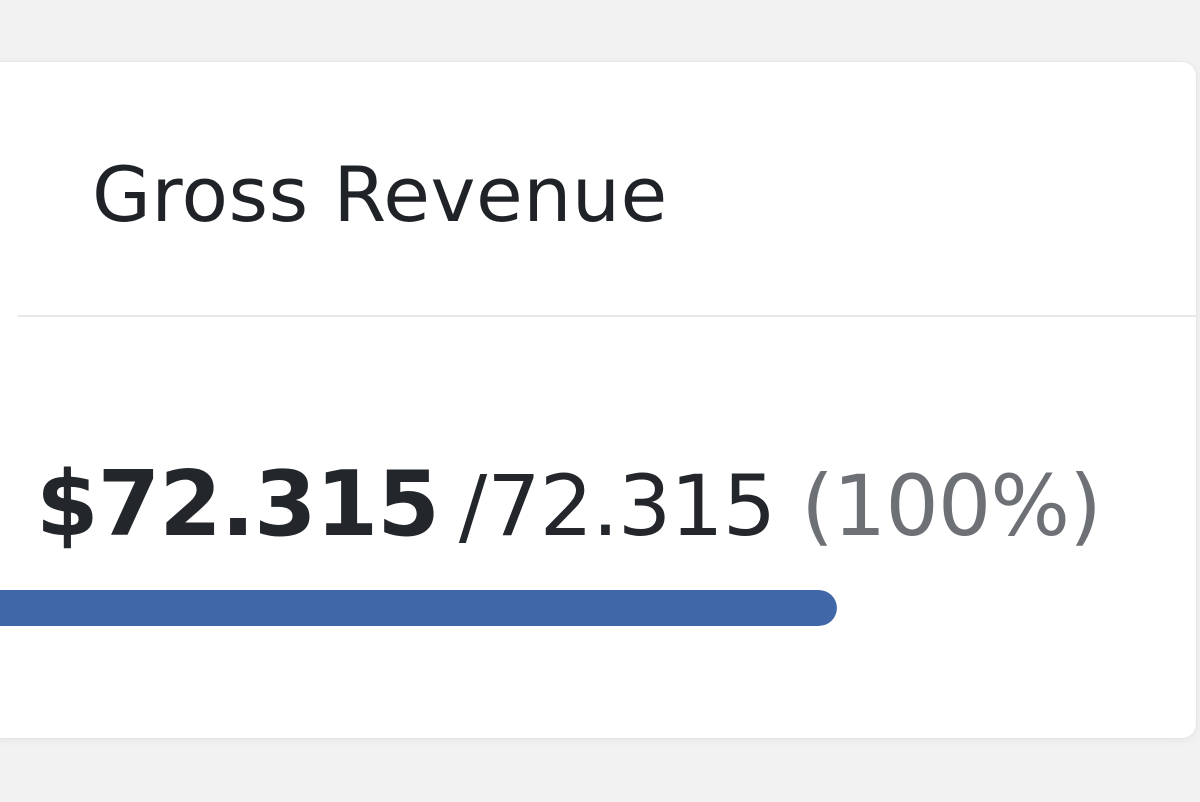  I want to click on header-divider, so click(607, 316).